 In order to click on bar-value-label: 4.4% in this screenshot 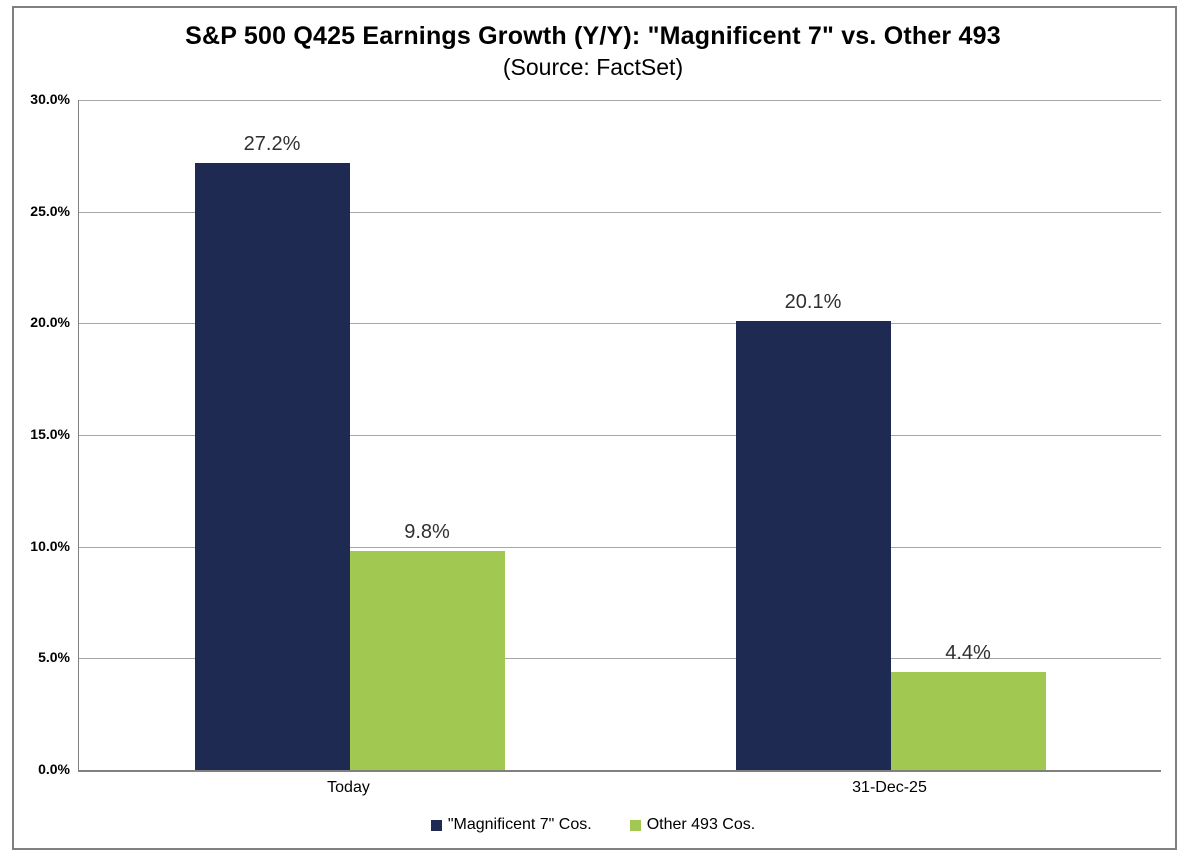, I will do `click(968, 652)`.